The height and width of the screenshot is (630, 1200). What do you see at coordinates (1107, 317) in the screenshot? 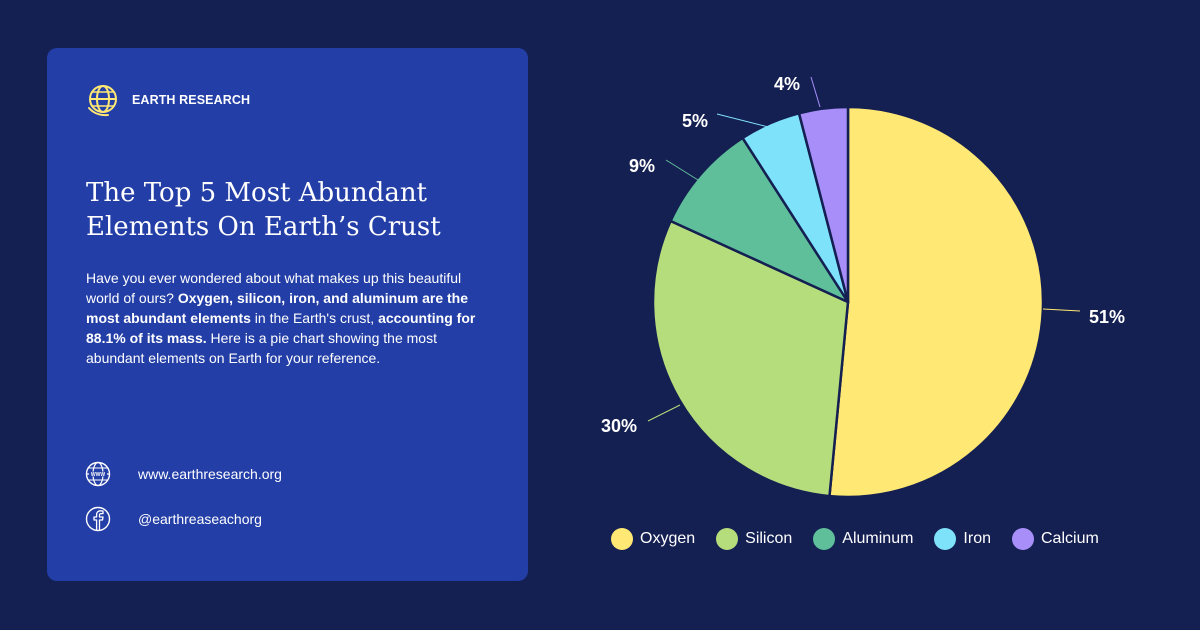
I see `data-label-oxygen: 51%` at bounding box center [1107, 317].